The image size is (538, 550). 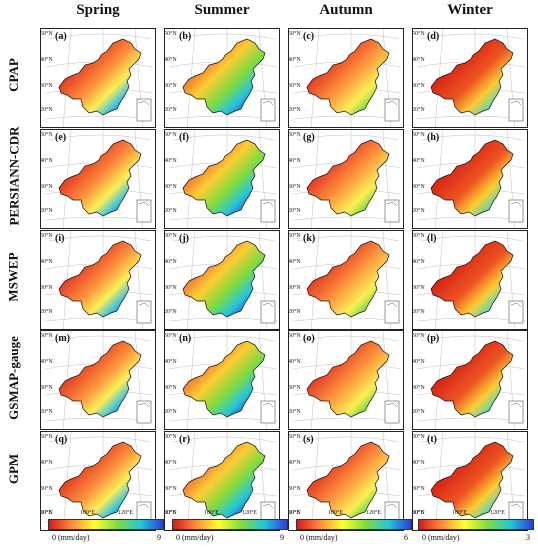 What do you see at coordinates (441, 537) in the screenshot?
I see `colorbar-winter-min: 0 (mm/day)` at bounding box center [441, 537].